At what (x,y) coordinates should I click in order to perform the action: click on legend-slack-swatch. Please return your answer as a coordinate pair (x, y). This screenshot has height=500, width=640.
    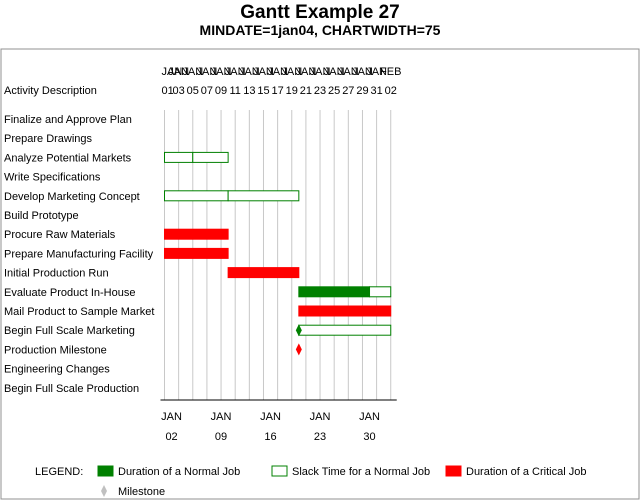
    Looking at the image, I should click on (279, 471).